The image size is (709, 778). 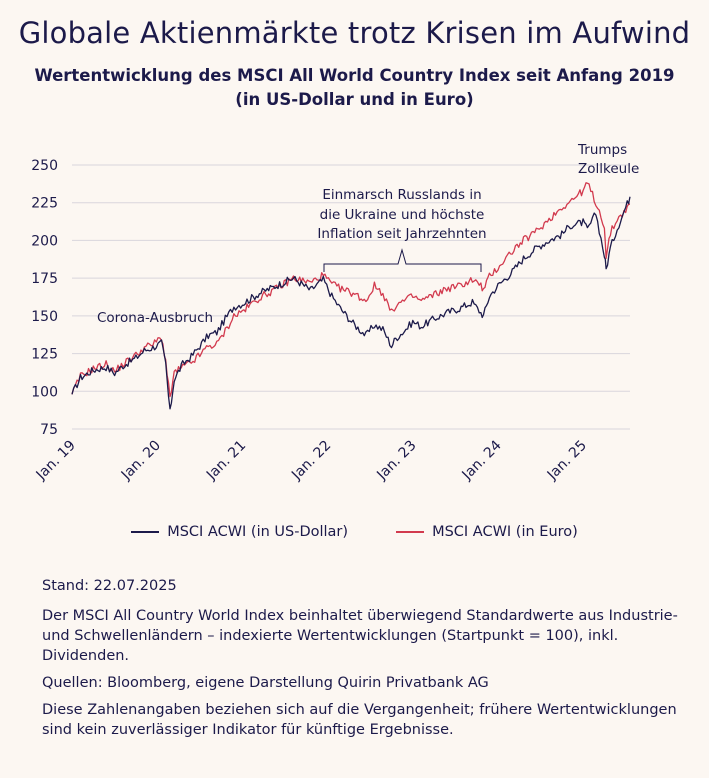 What do you see at coordinates (402, 260) in the screenshot?
I see `annotation-ukraine-bracket` at bounding box center [402, 260].